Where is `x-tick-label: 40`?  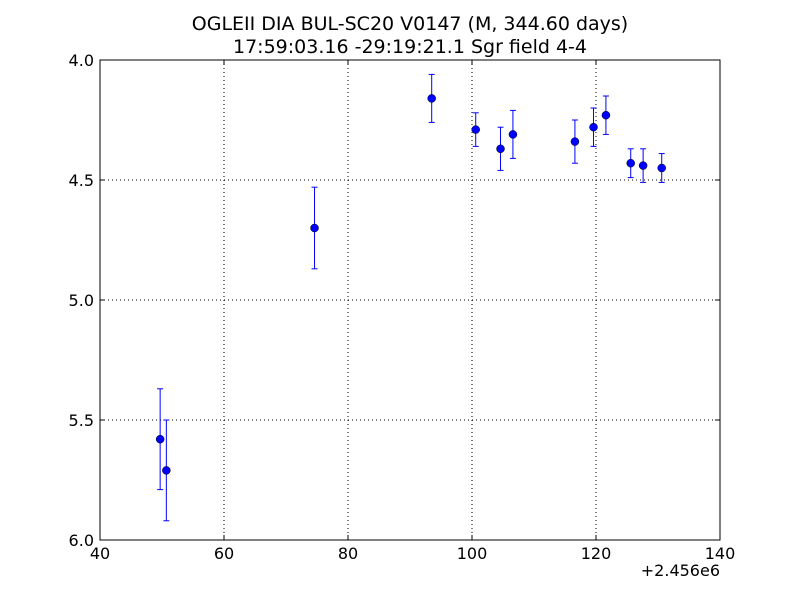
x-tick-label: 40 is located at coordinates (100, 553).